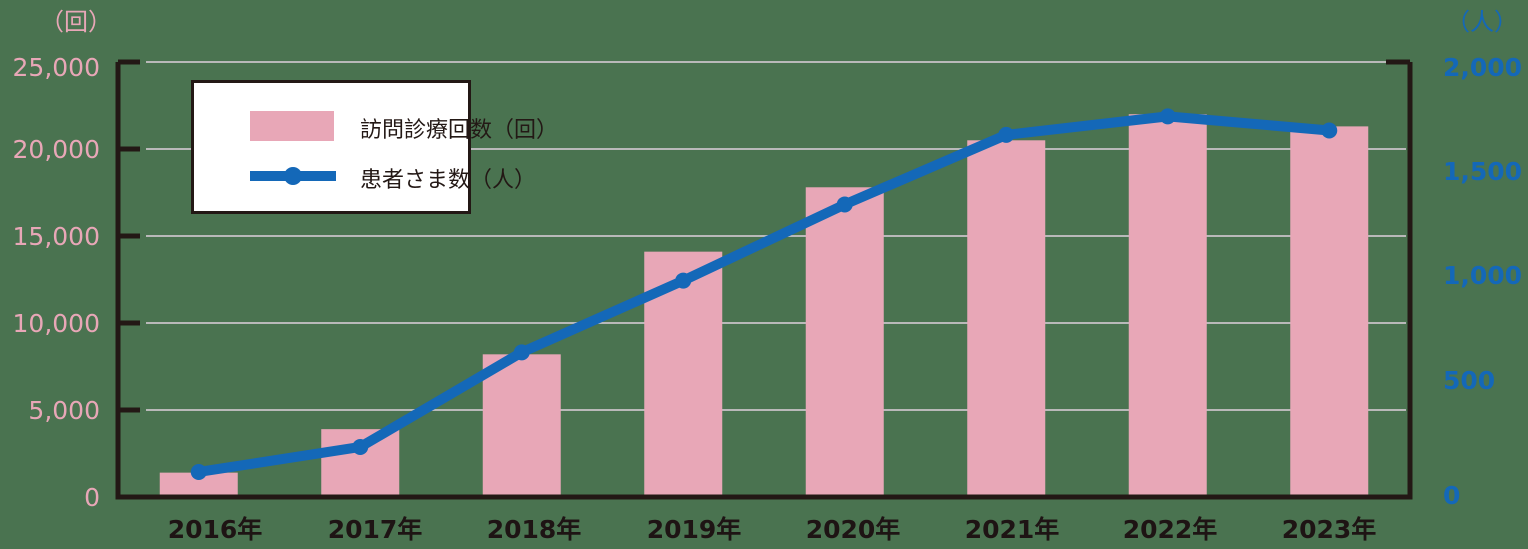 The height and width of the screenshot is (549, 1528). Describe the element at coordinates (1329, 529) in the screenshot. I see `x-label-2023: 2023年` at that location.